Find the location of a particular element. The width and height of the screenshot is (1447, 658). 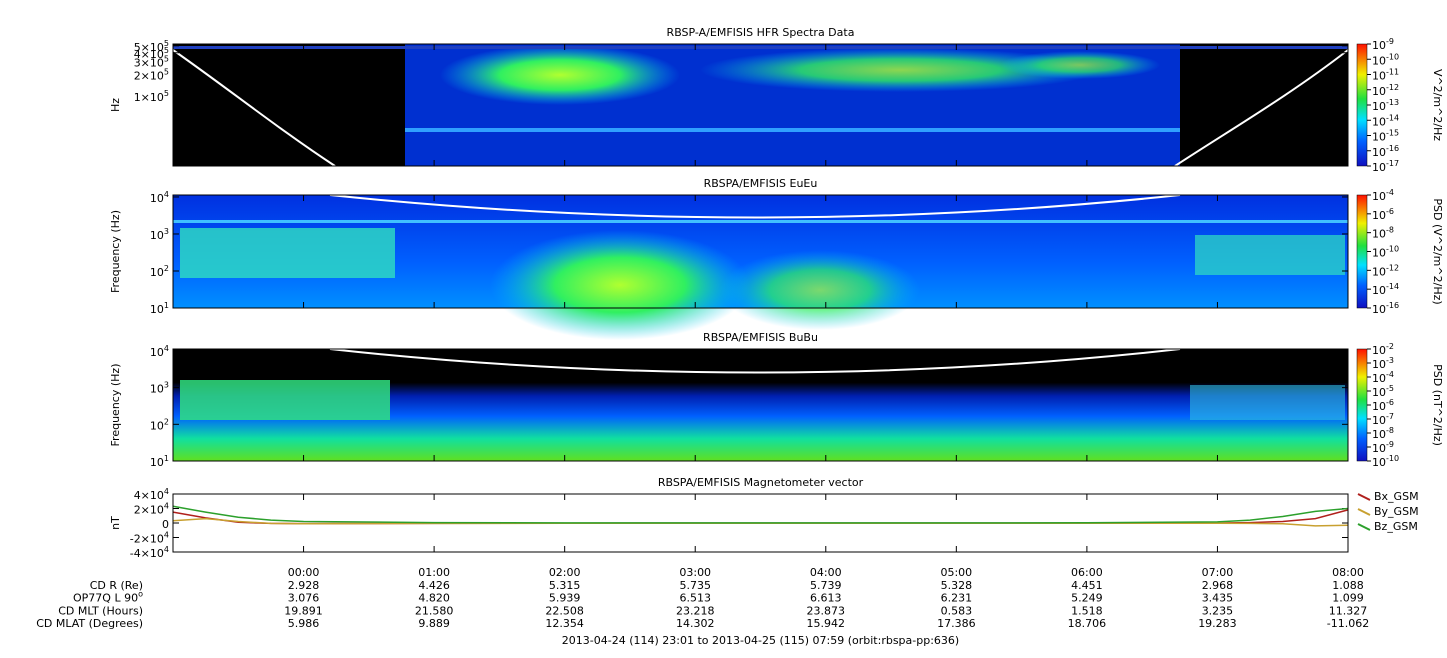

ephemeris-value: 5.249 is located at coordinates (1087, 598).